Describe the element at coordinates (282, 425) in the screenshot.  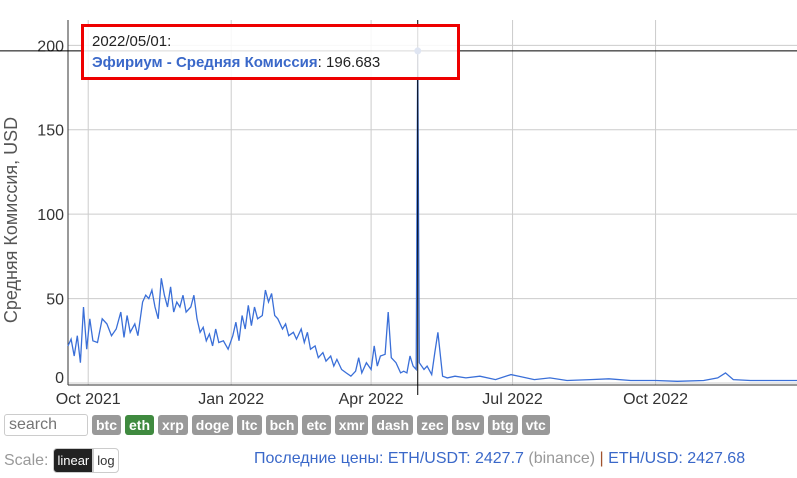
I see `coin-bch-button: bch` at that location.